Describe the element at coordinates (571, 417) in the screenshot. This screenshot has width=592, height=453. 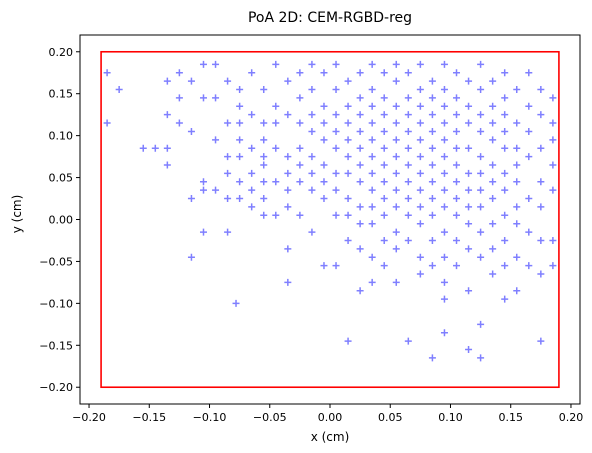
I see `x-tick-label: 0.20` at that location.